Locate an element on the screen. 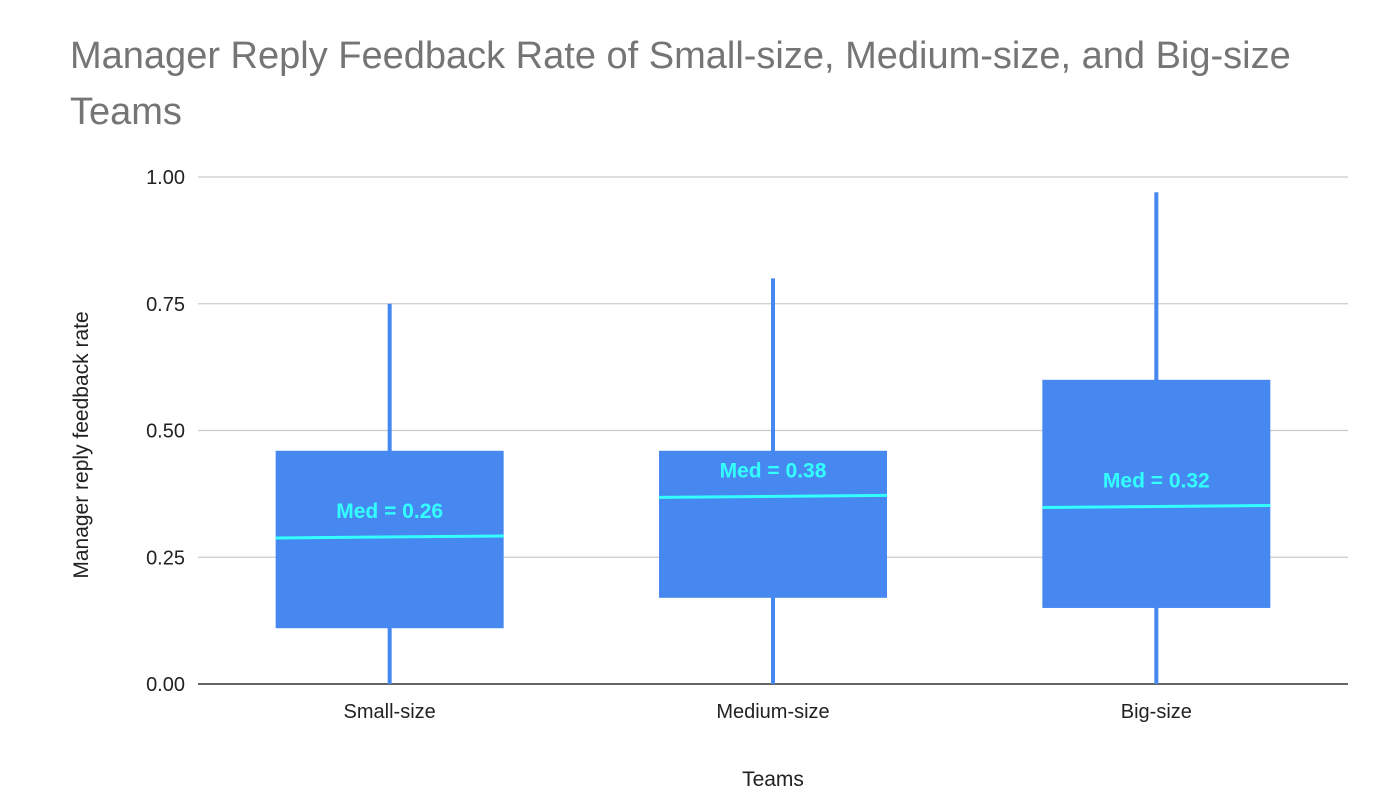  box-small-size: Med = 0.26 is located at coordinates (389, 493).